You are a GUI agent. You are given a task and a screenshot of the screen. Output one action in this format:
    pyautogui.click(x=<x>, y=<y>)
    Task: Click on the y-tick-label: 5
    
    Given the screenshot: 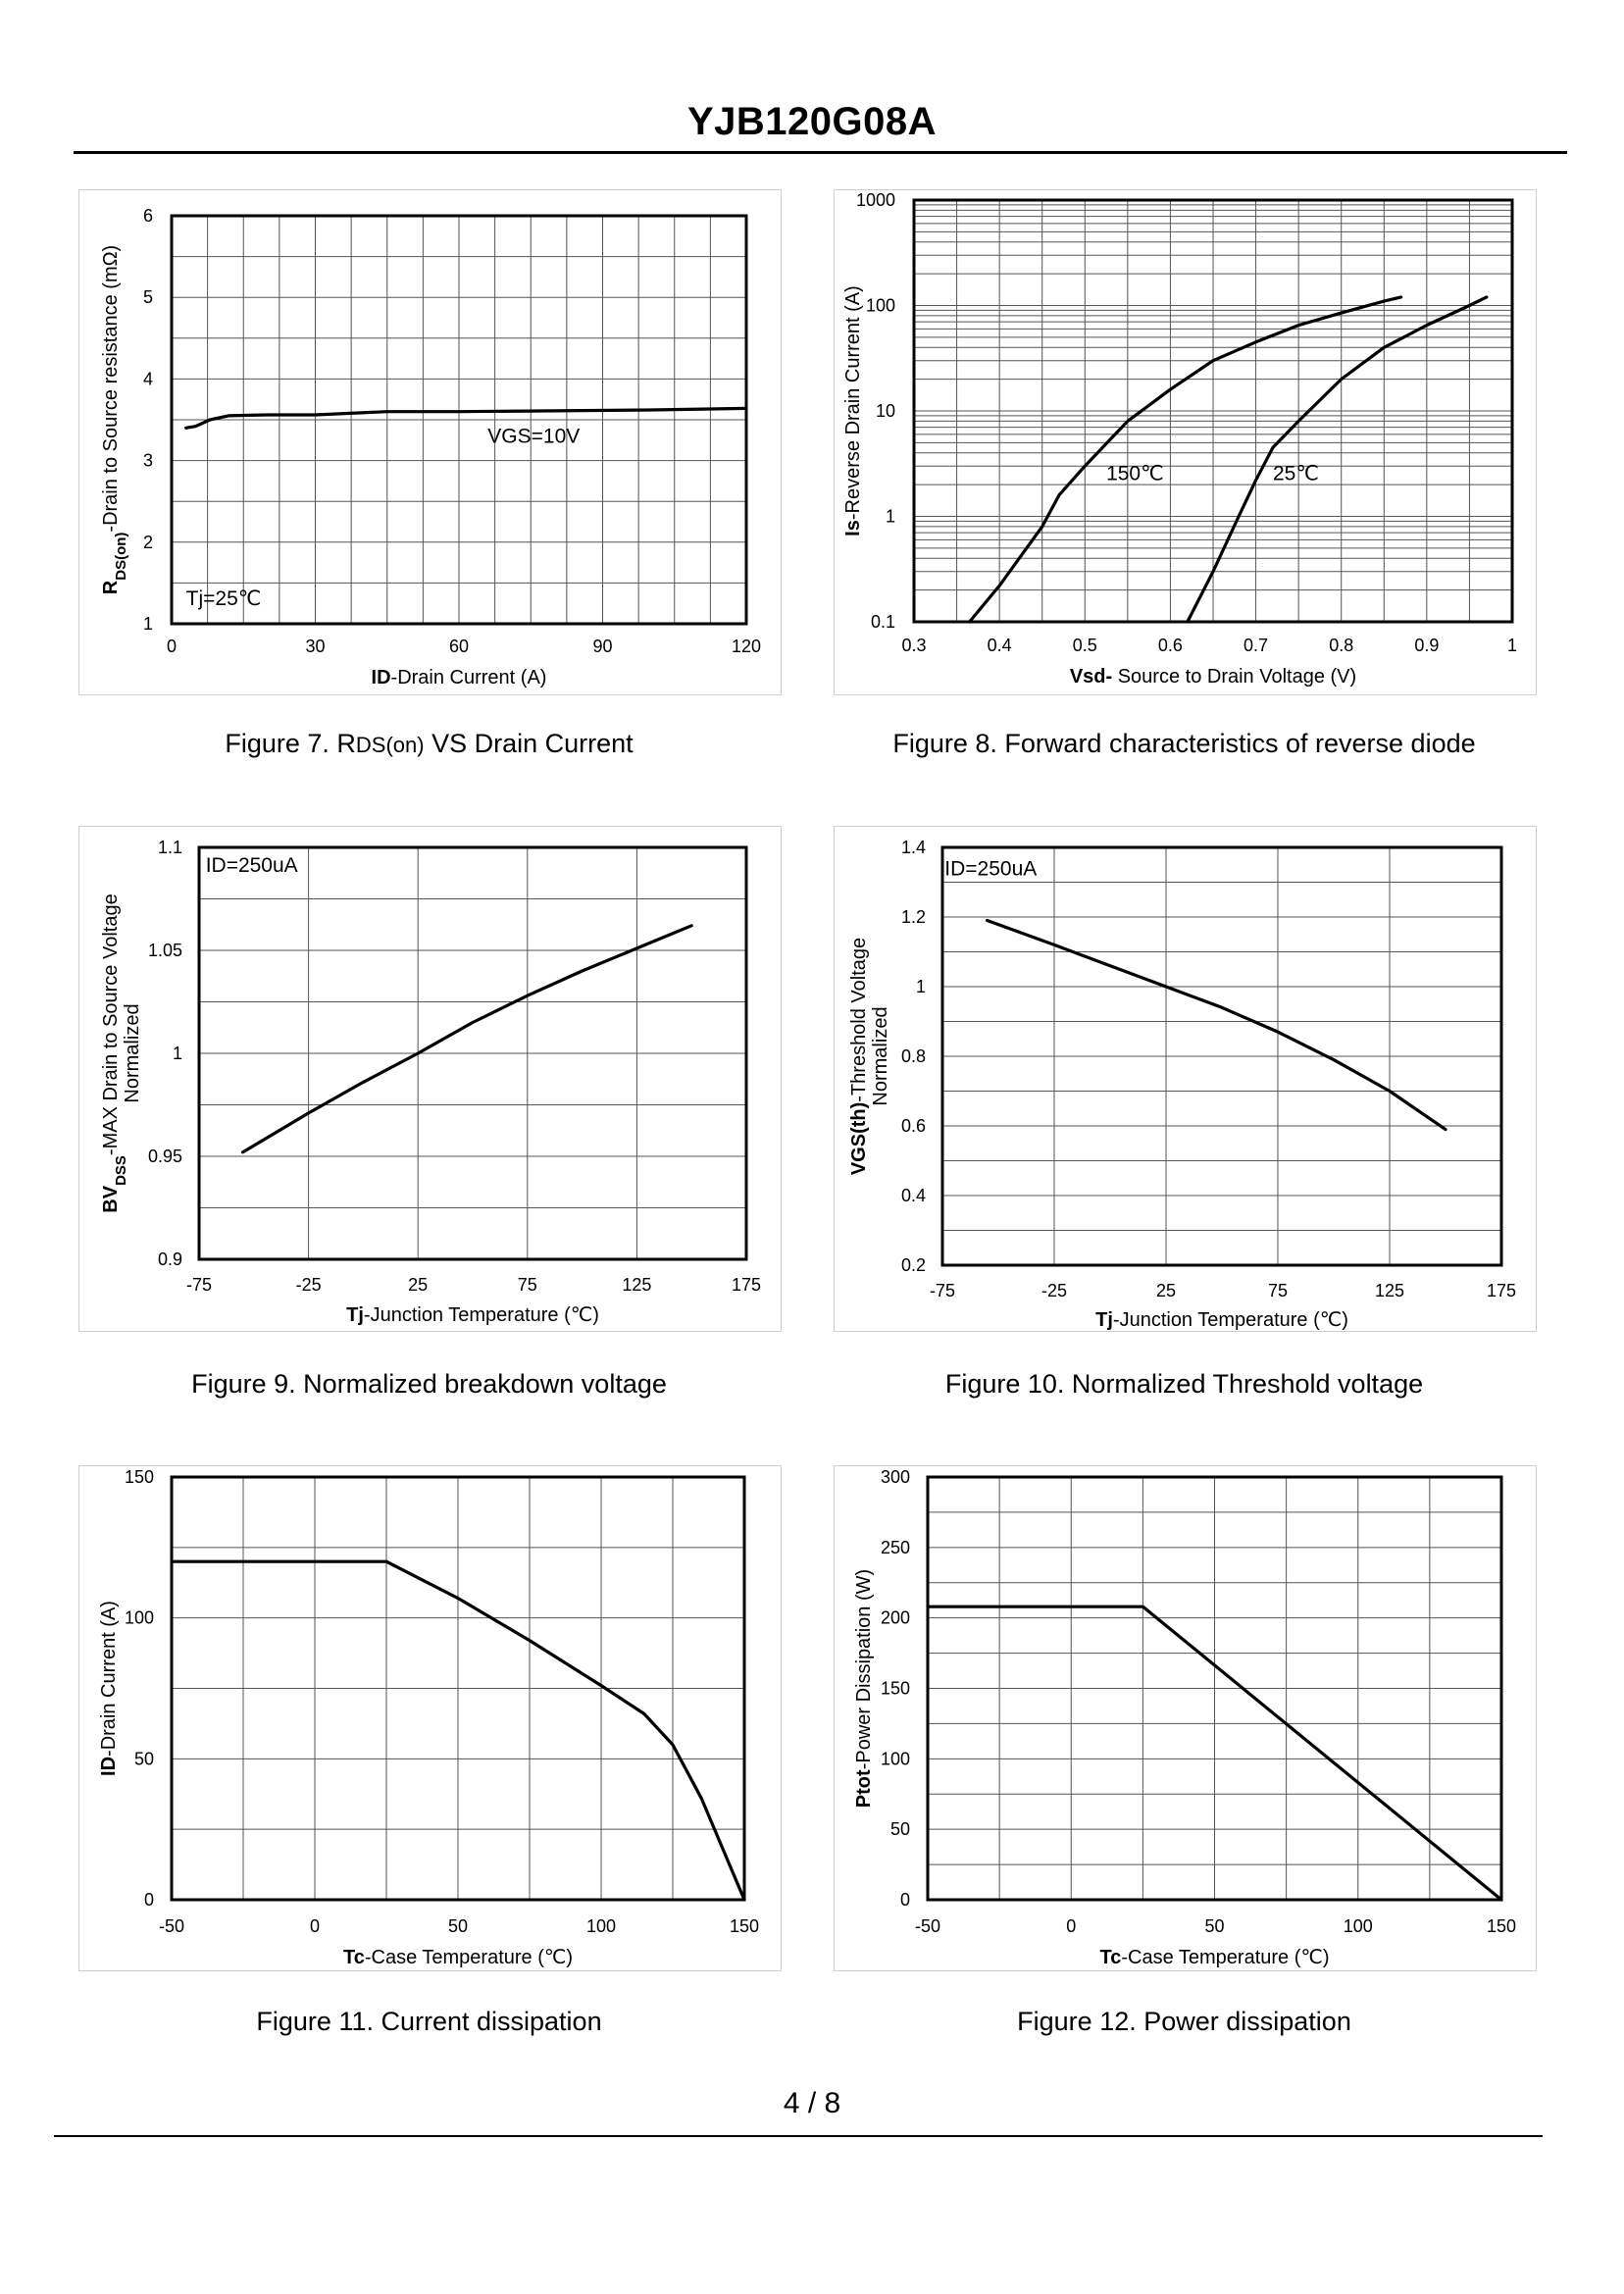 What is the action you would take?
    pyautogui.click(x=148, y=297)
    